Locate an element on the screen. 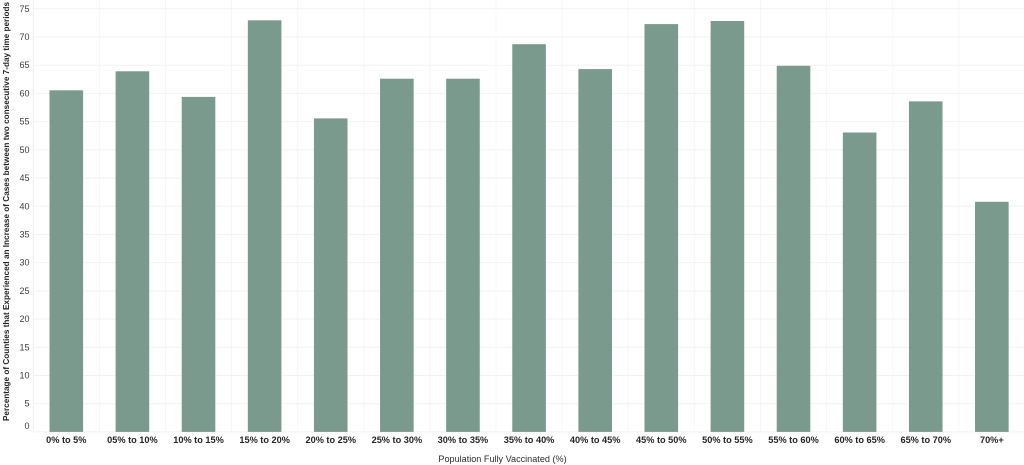  svg-text: 10 is located at coordinates (24, 375).